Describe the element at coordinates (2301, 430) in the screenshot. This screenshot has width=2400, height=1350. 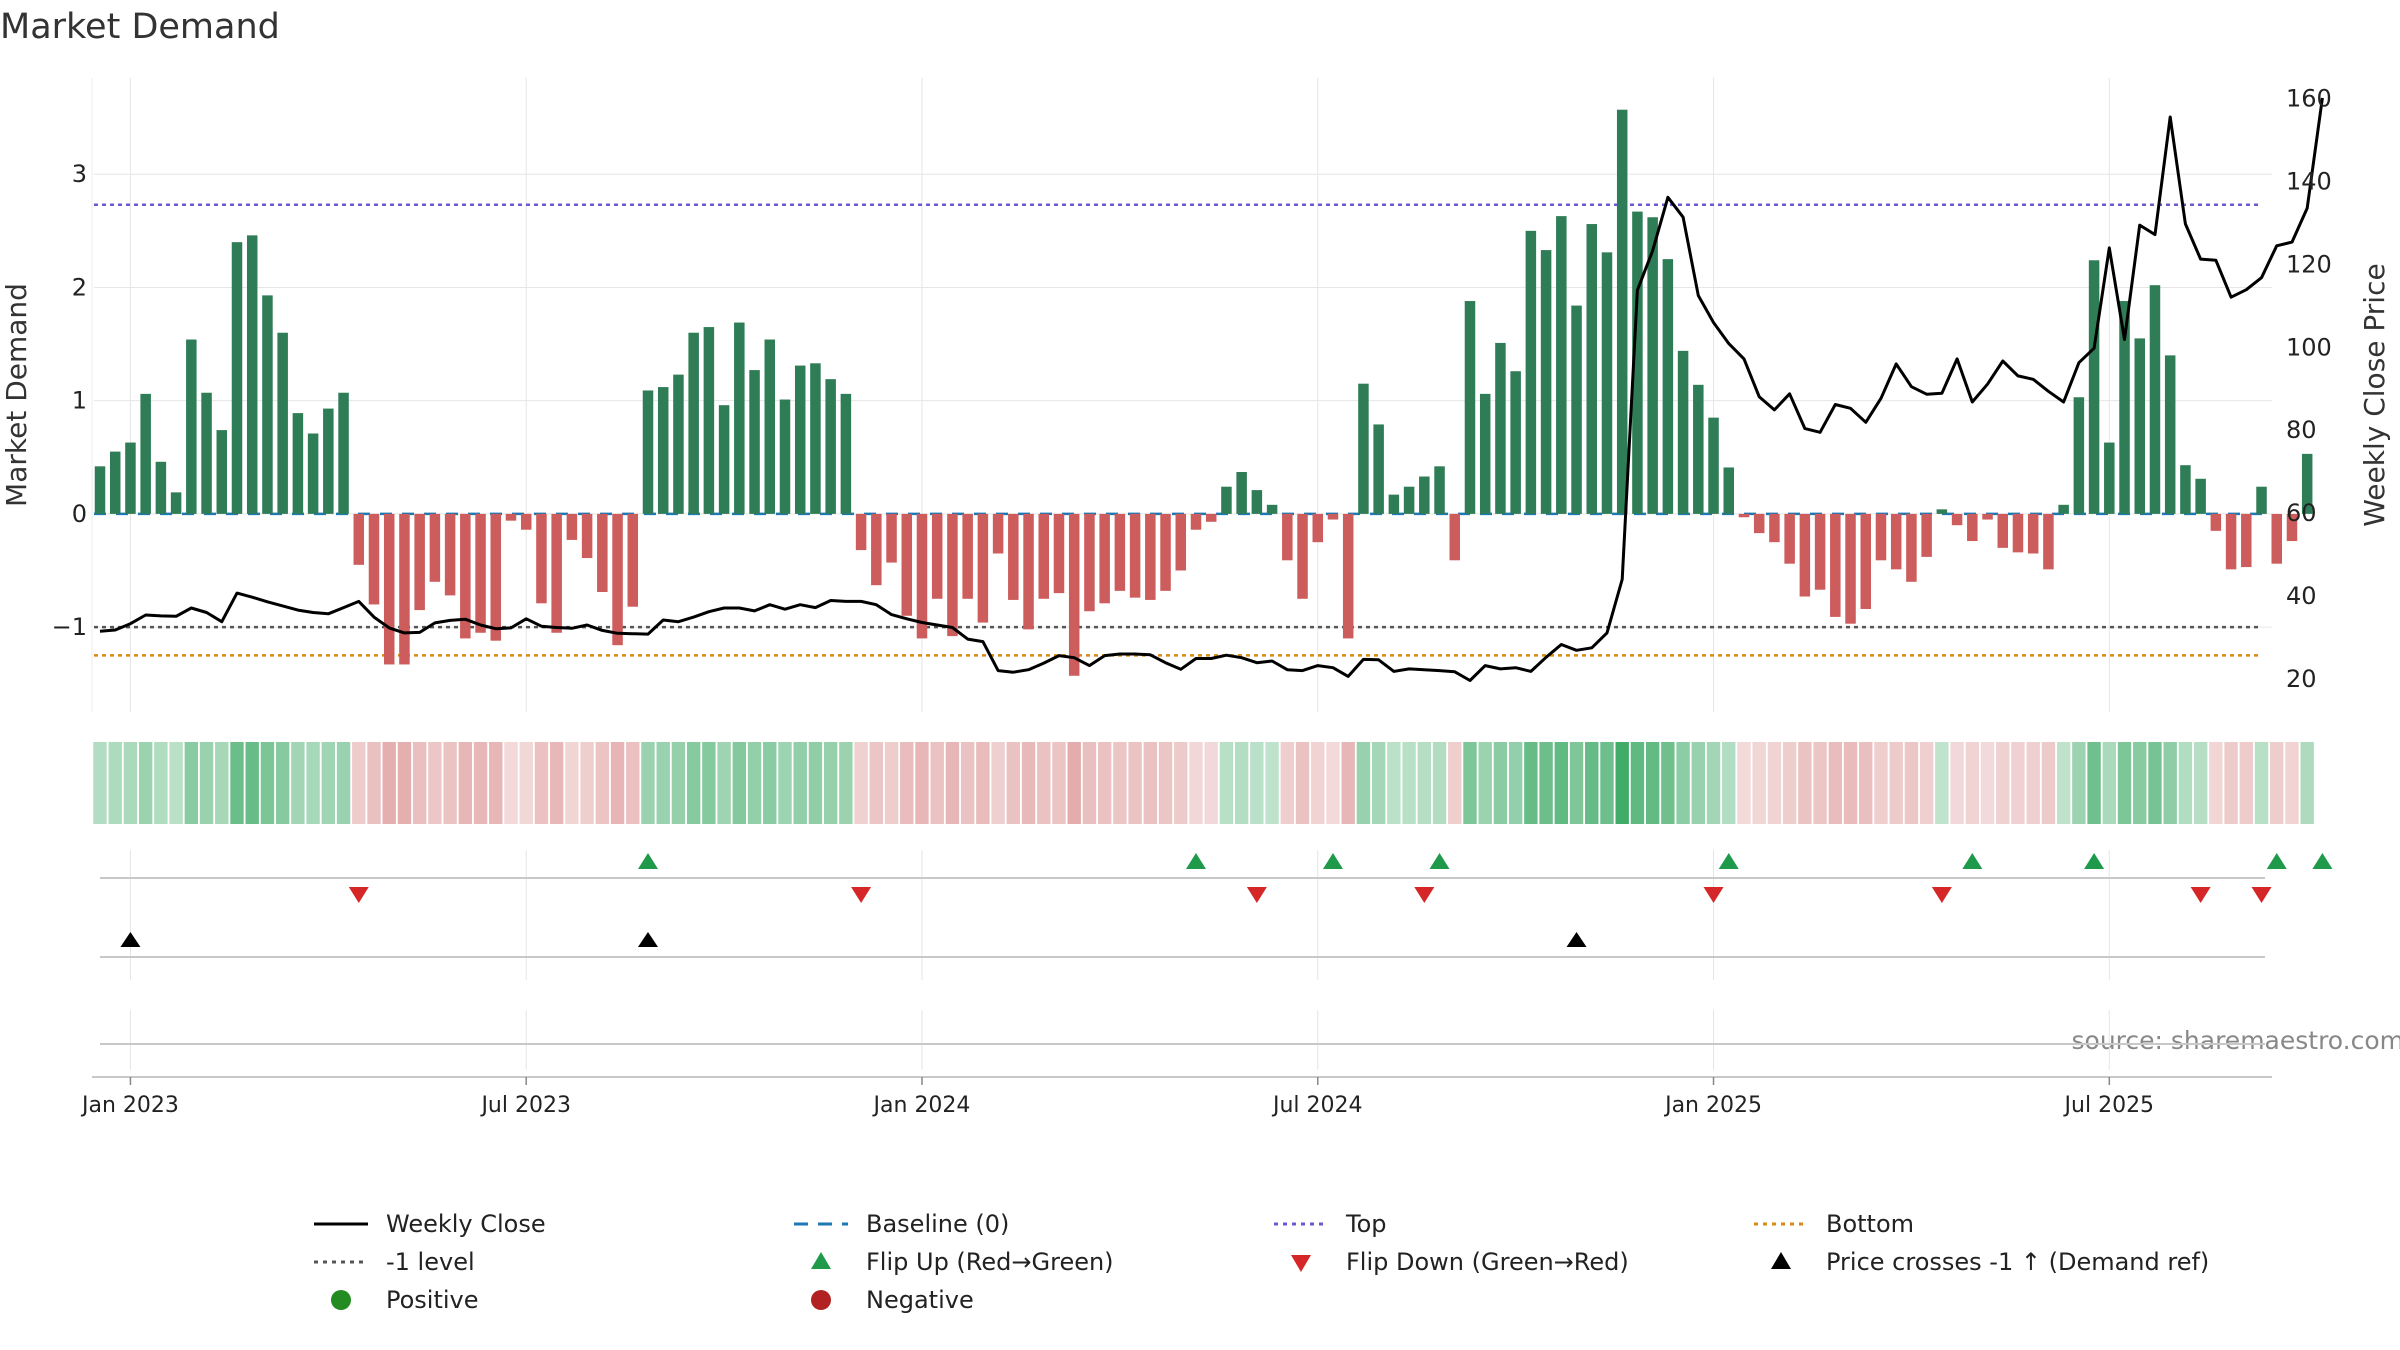
I see `y2-tick-label: 80` at that location.